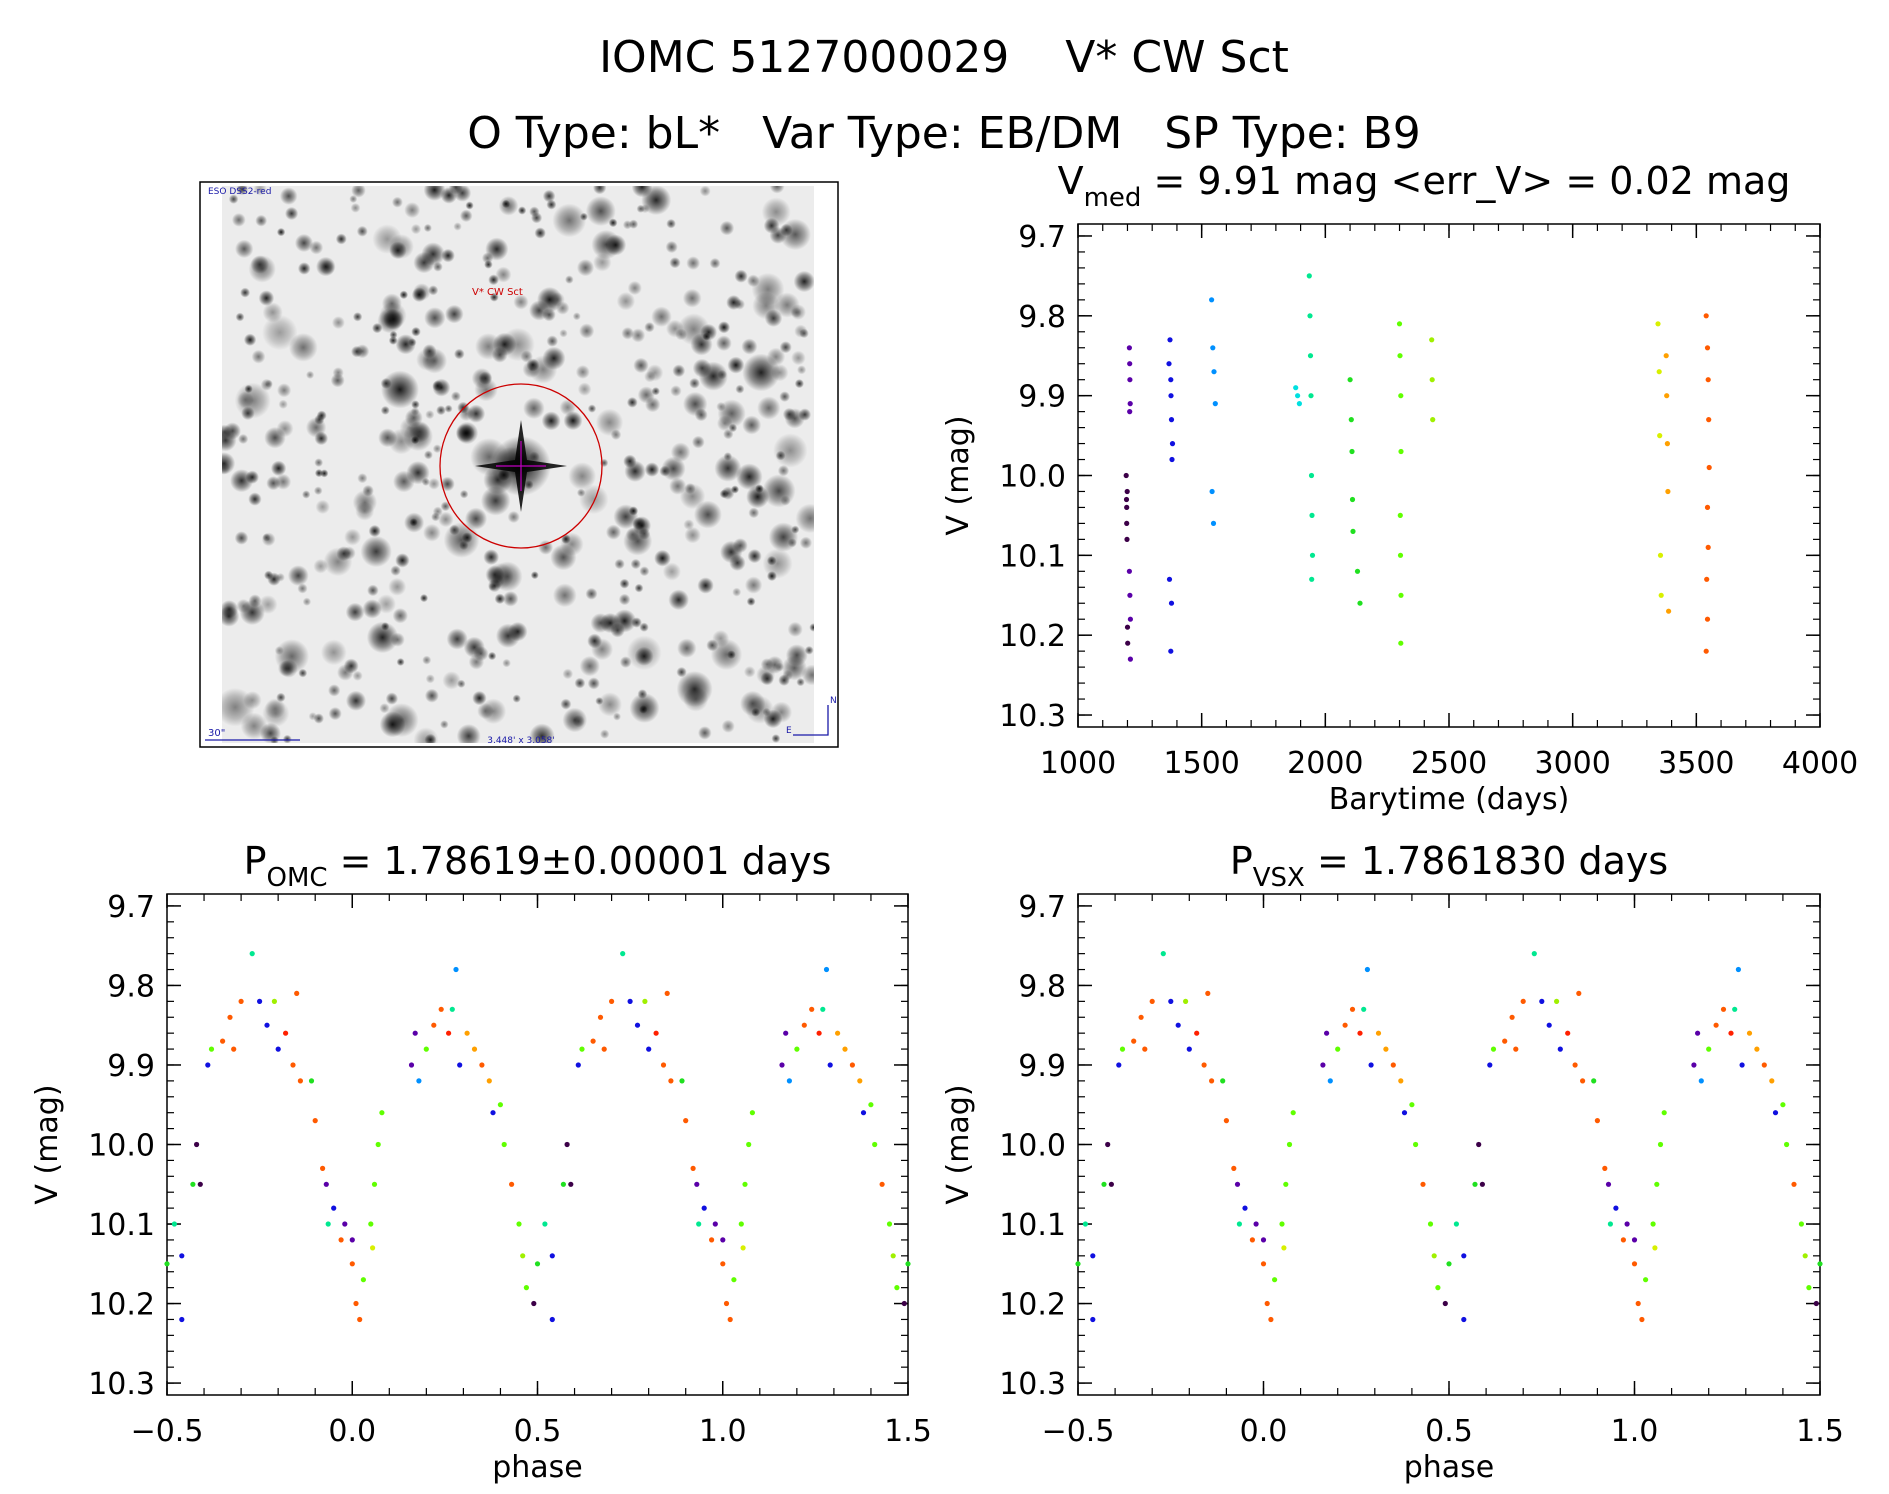 Image resolution: width=1889 pixels, height=1494 pixels. Describe the element at coordinates (518, 464) in the screenshot. I see `sky-image` at that location.